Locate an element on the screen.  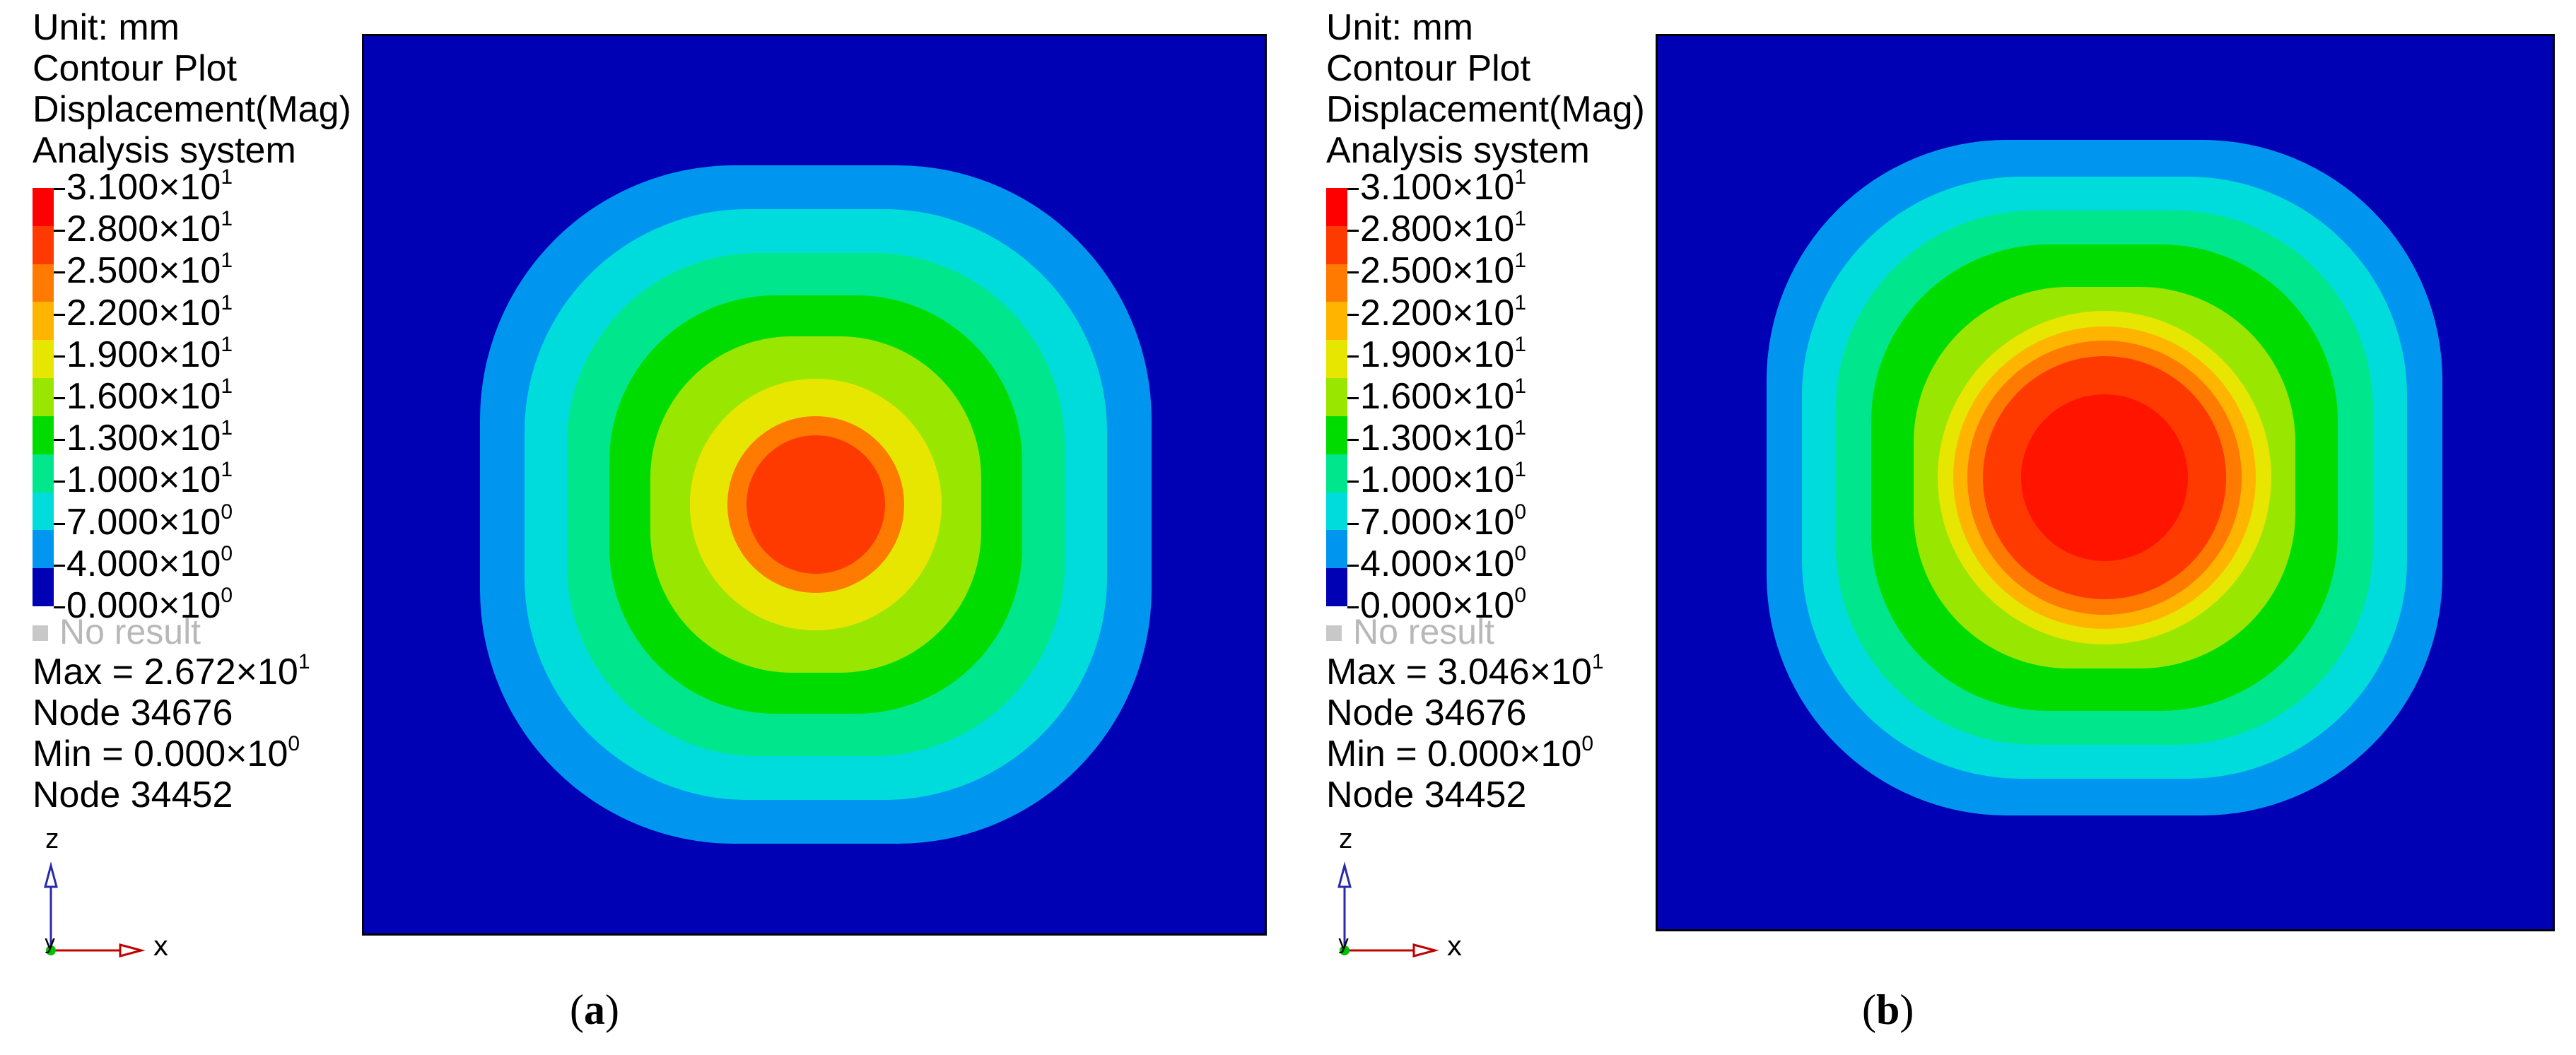
axis-triad: z y x is located at coordinates (113, 894).